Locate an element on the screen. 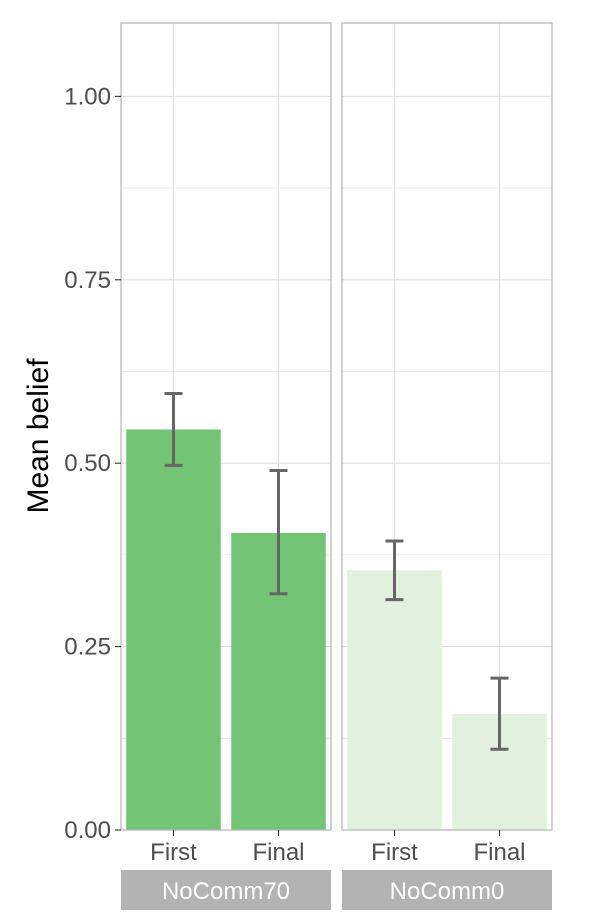  y-tick-label: 1.00 is located at coordinates (87, 96).